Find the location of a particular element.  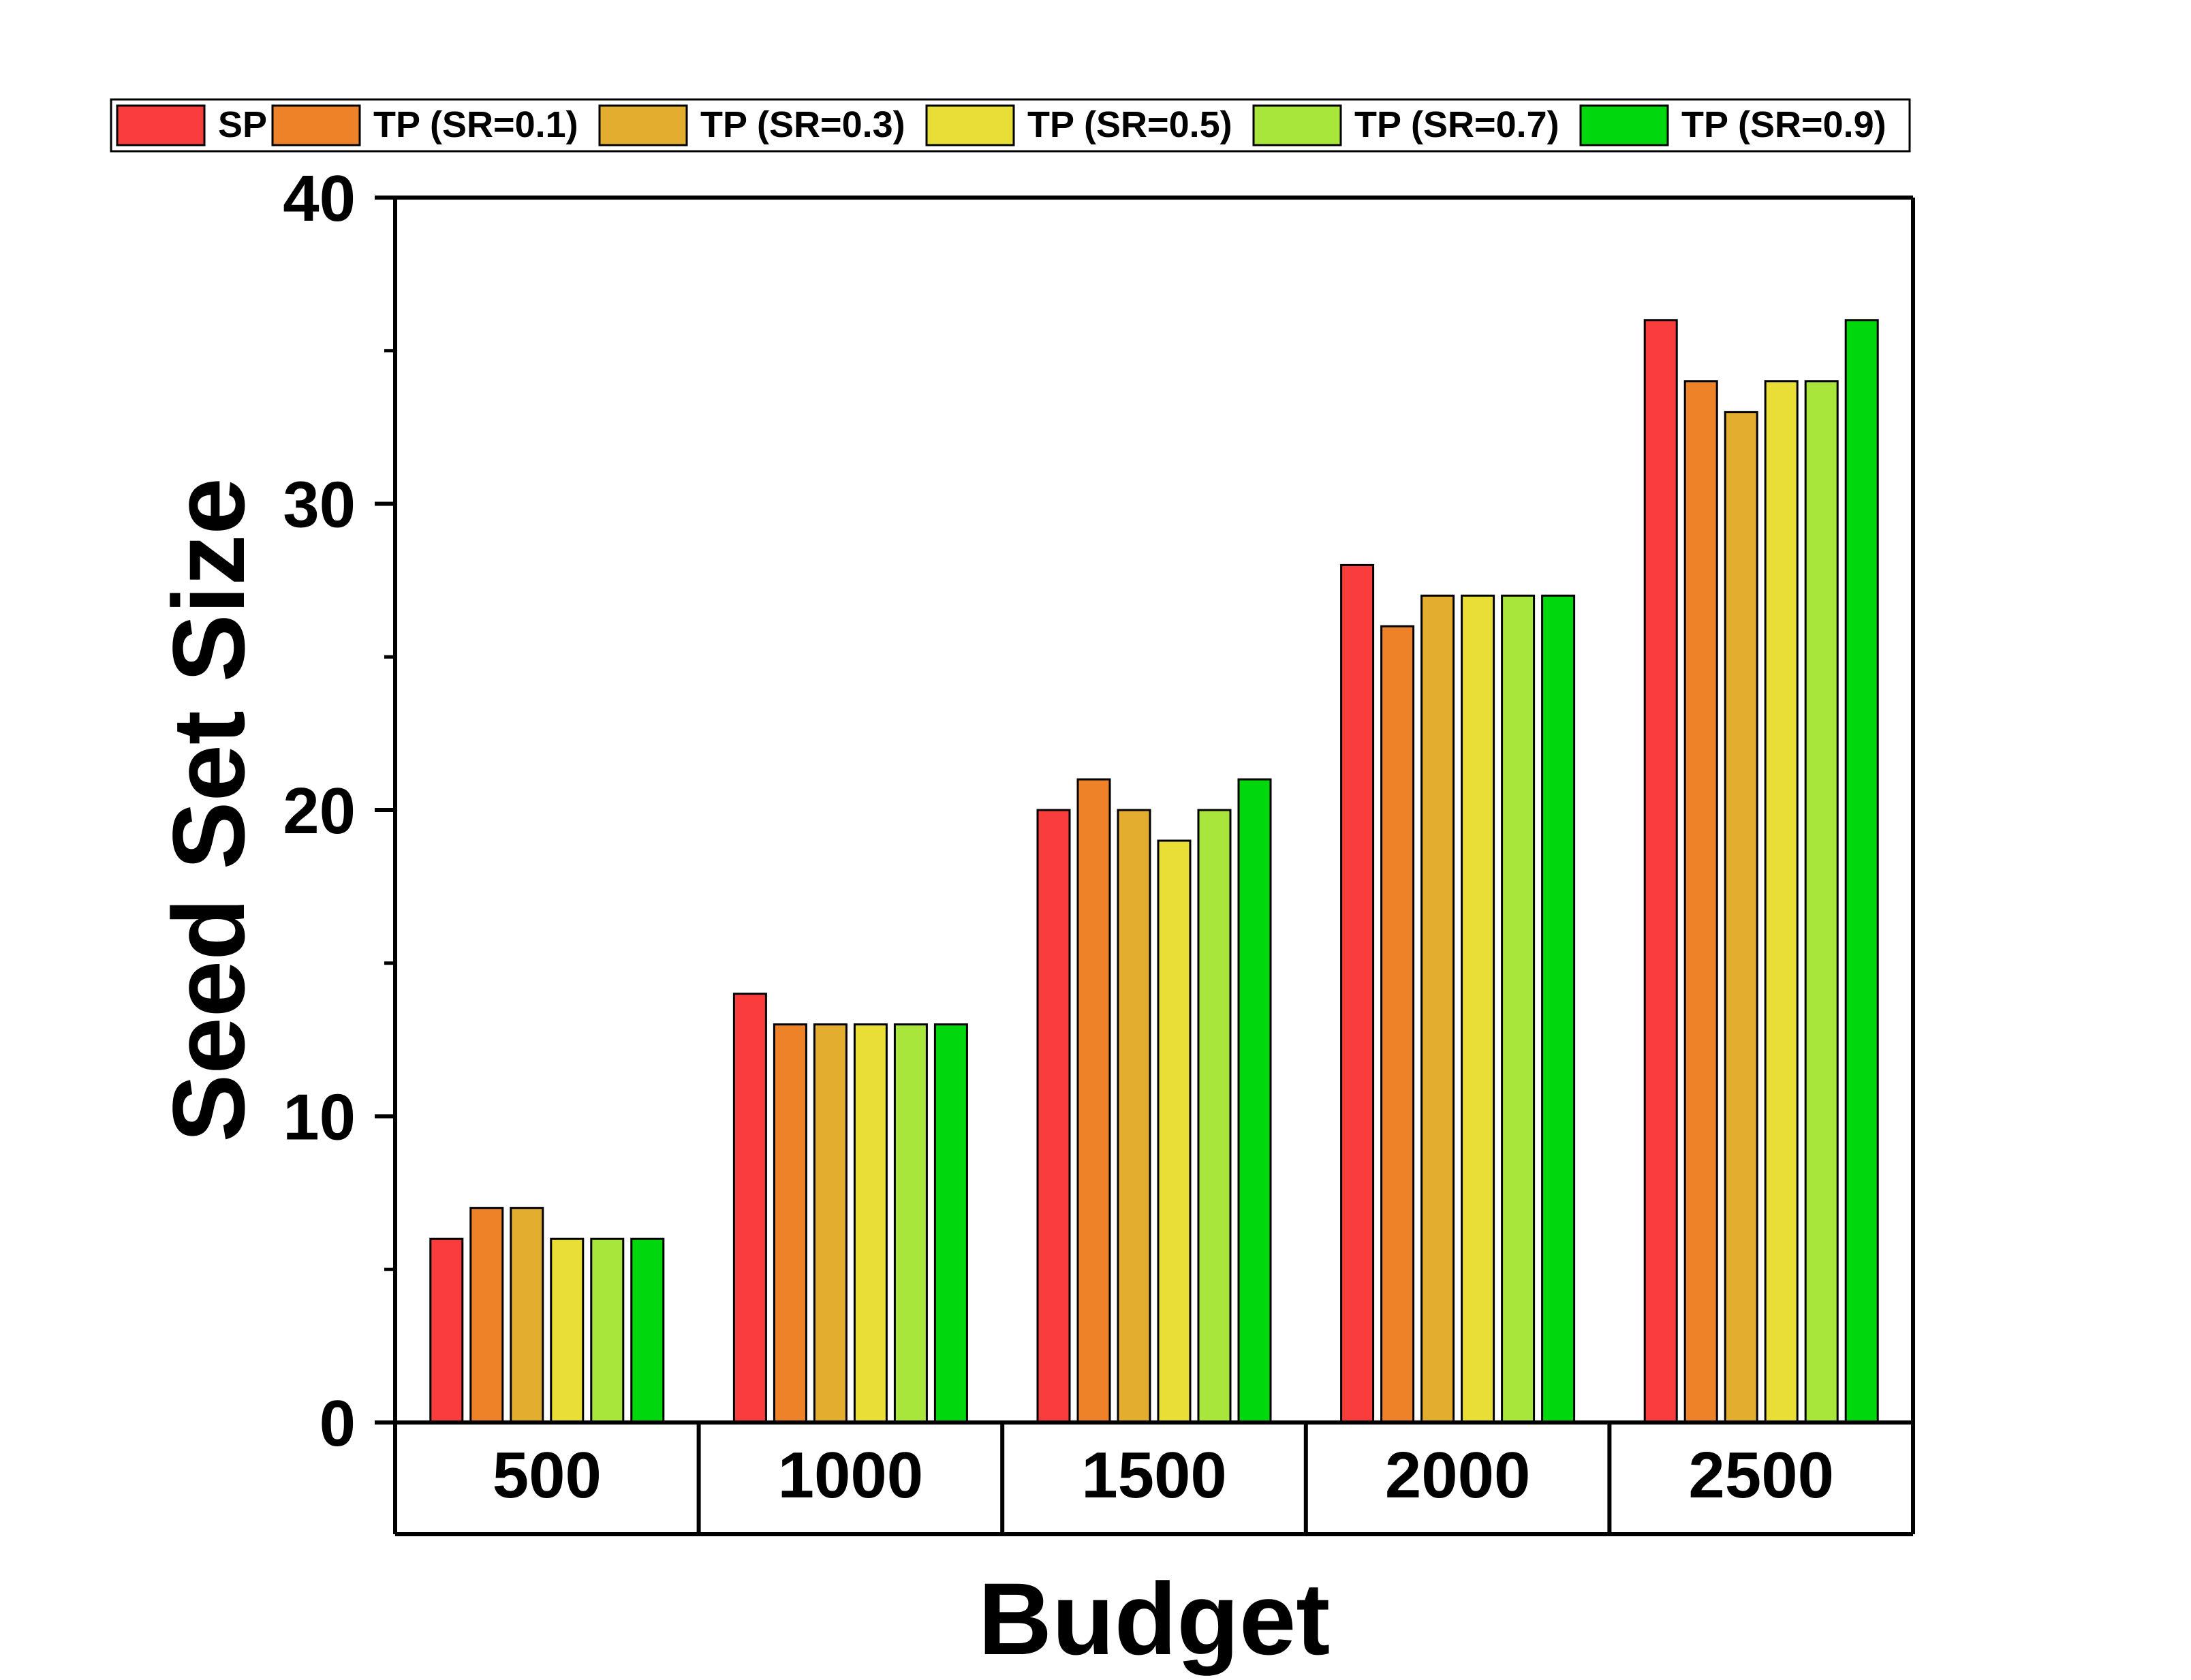

legend-label: TP (SR=0.7) is located at coordinates (1456, 124).